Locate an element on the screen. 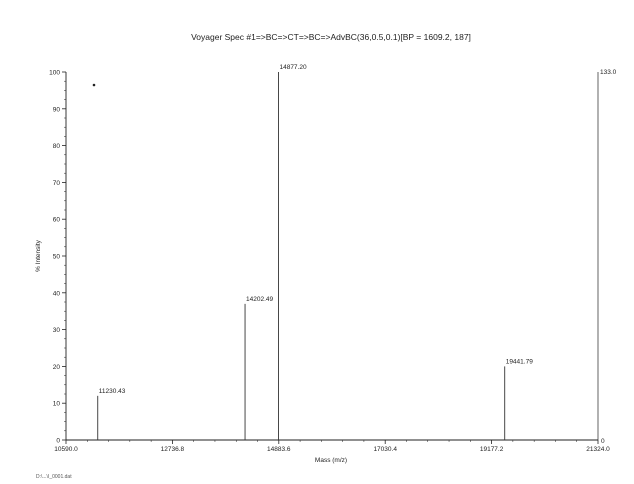 Image resolution: width=634 pixels, height=484 pixels. ink-speck is located at coordinates (94, 85).